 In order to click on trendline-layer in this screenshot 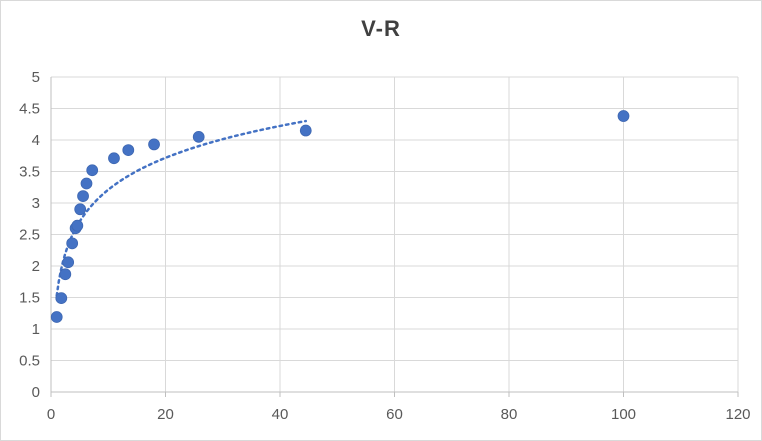, I will do `click(181, 208)`.